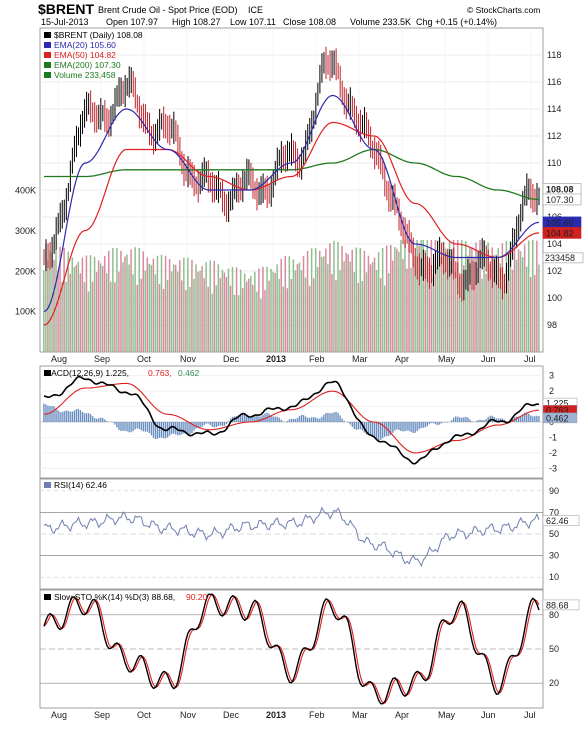 Image resolution: width=584 pixels, height=730 pixels. Describe the element at coordinates (560, 189) in the screenshot. I see `price-value-badge-text: 108.08` at that location.